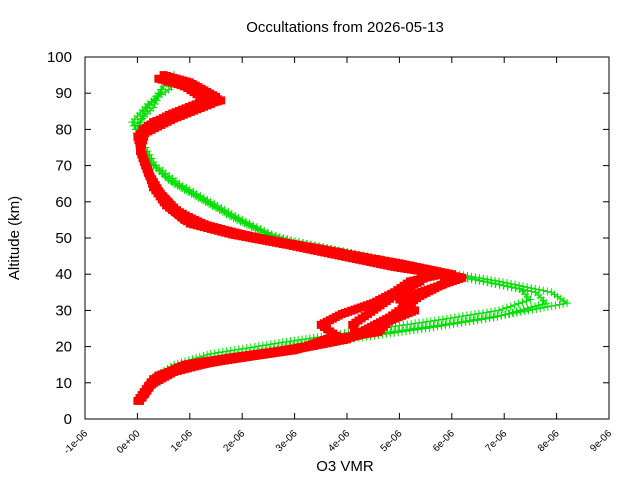 This screenshot has width=640, height=480. Describe the element at coordinates (68, 419) in the screenshot. I see `y-tick-label: 0` at that location.